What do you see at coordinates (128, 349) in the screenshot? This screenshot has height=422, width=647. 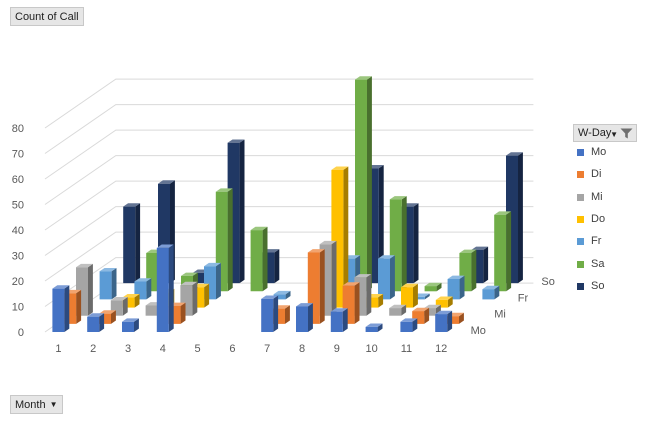 I see `x-tick-label: 3` at bounding box center [128, 349].